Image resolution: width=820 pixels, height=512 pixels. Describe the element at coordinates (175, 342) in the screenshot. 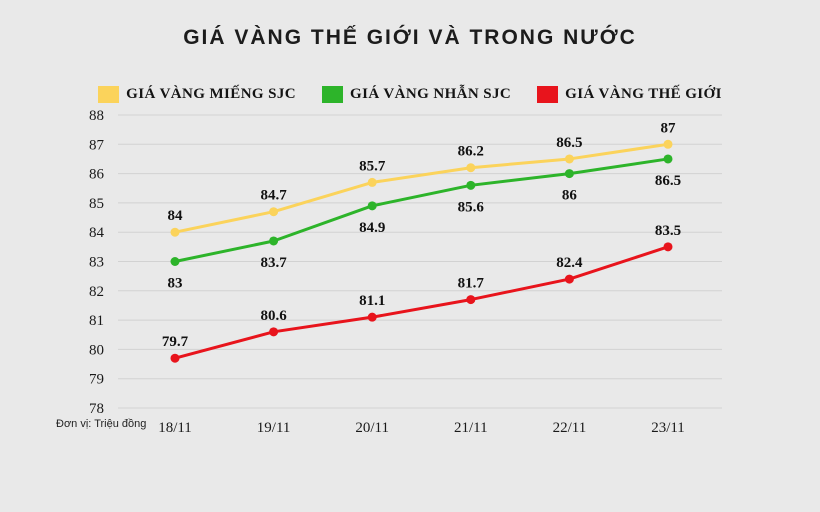

I see `data-label: 79.7` at that location.